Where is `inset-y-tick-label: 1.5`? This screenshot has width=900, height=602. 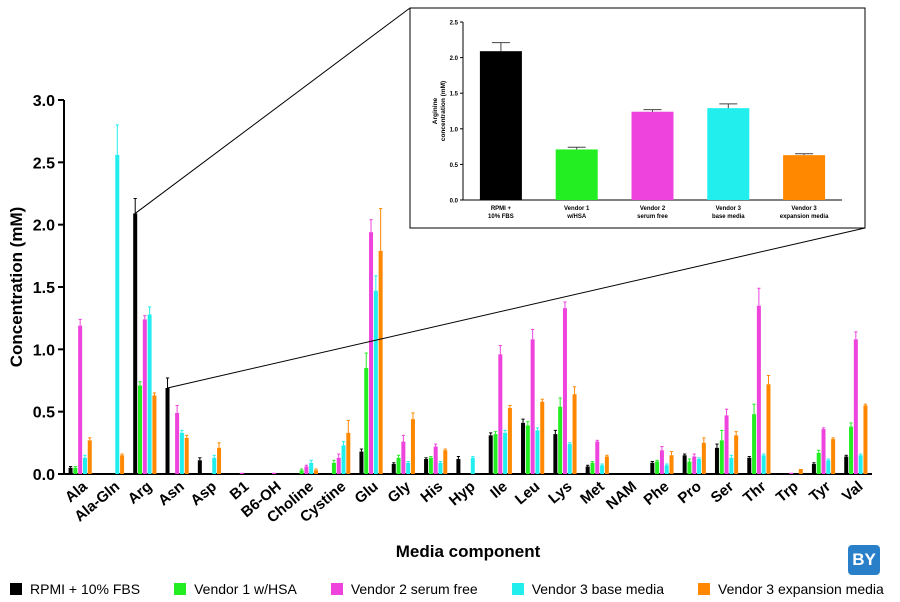 inset-y-tick-label: 1.5 is located at coordinates (454, 95).